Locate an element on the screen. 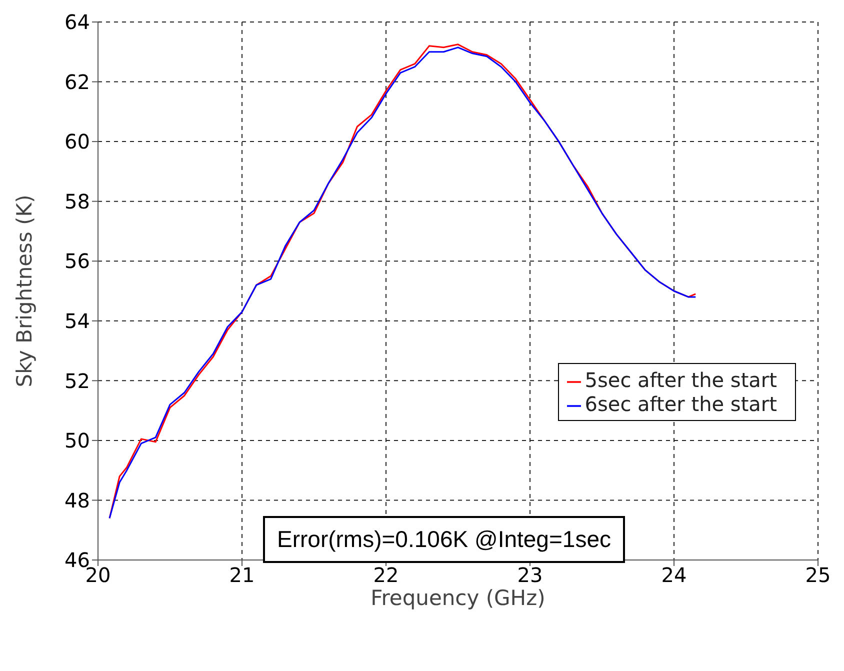 This screenshot has width=844, height=671. x-tick-label: 24 is located at coordinates (674, 575).